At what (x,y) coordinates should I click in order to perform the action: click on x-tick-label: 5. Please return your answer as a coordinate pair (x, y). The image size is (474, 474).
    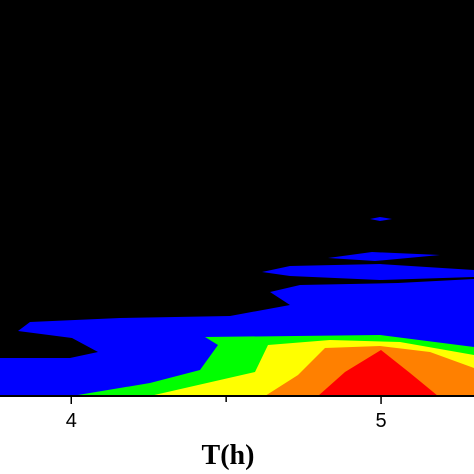
    Looking at the image, I should click on (380, 421).